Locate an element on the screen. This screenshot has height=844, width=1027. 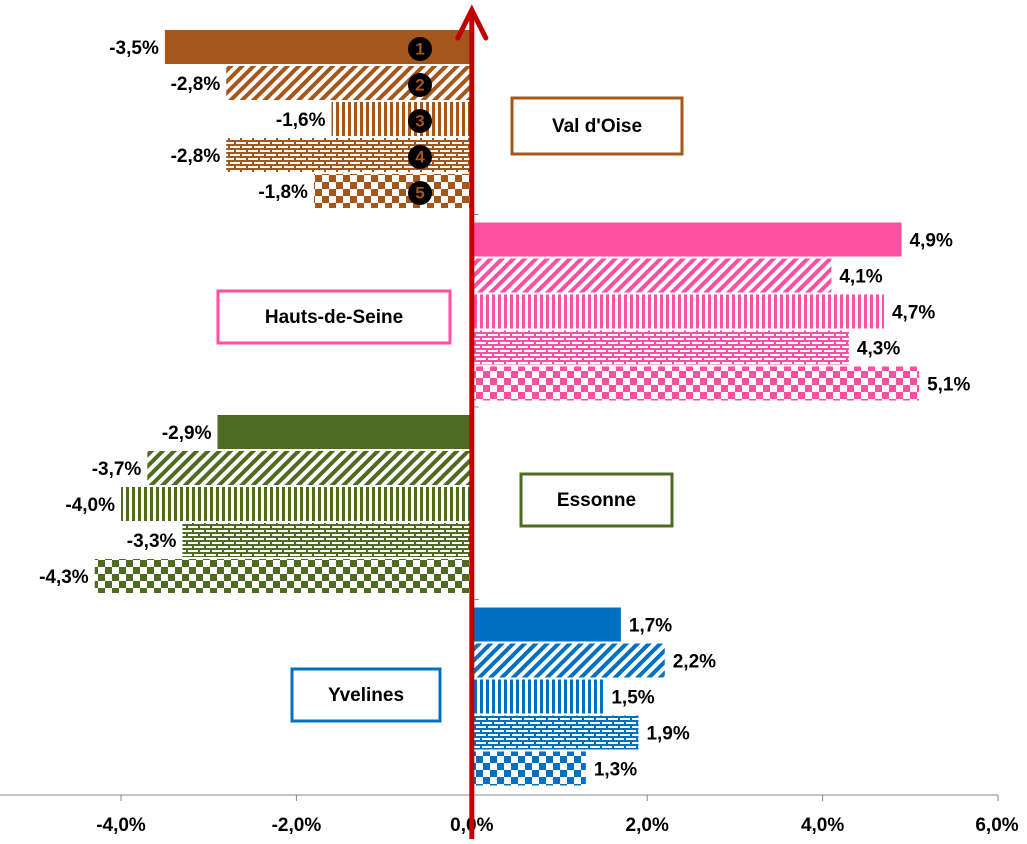
value-label: -3,3% is located at coordinates (152, 541).